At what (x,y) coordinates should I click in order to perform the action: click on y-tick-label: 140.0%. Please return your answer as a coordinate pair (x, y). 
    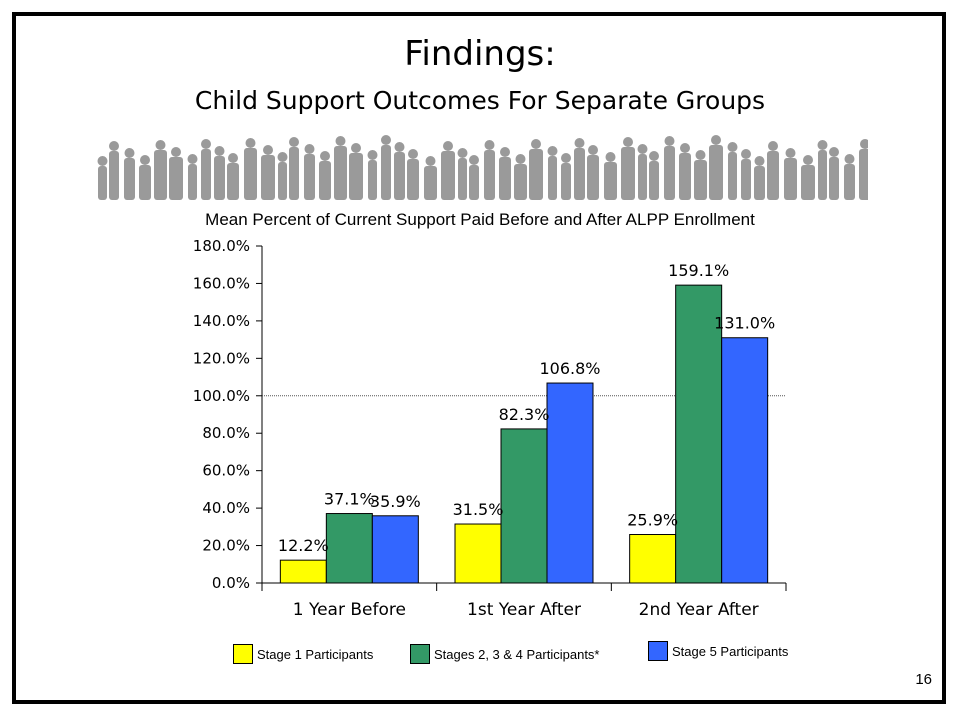
    Looking at the image, I should click on (221, 321).